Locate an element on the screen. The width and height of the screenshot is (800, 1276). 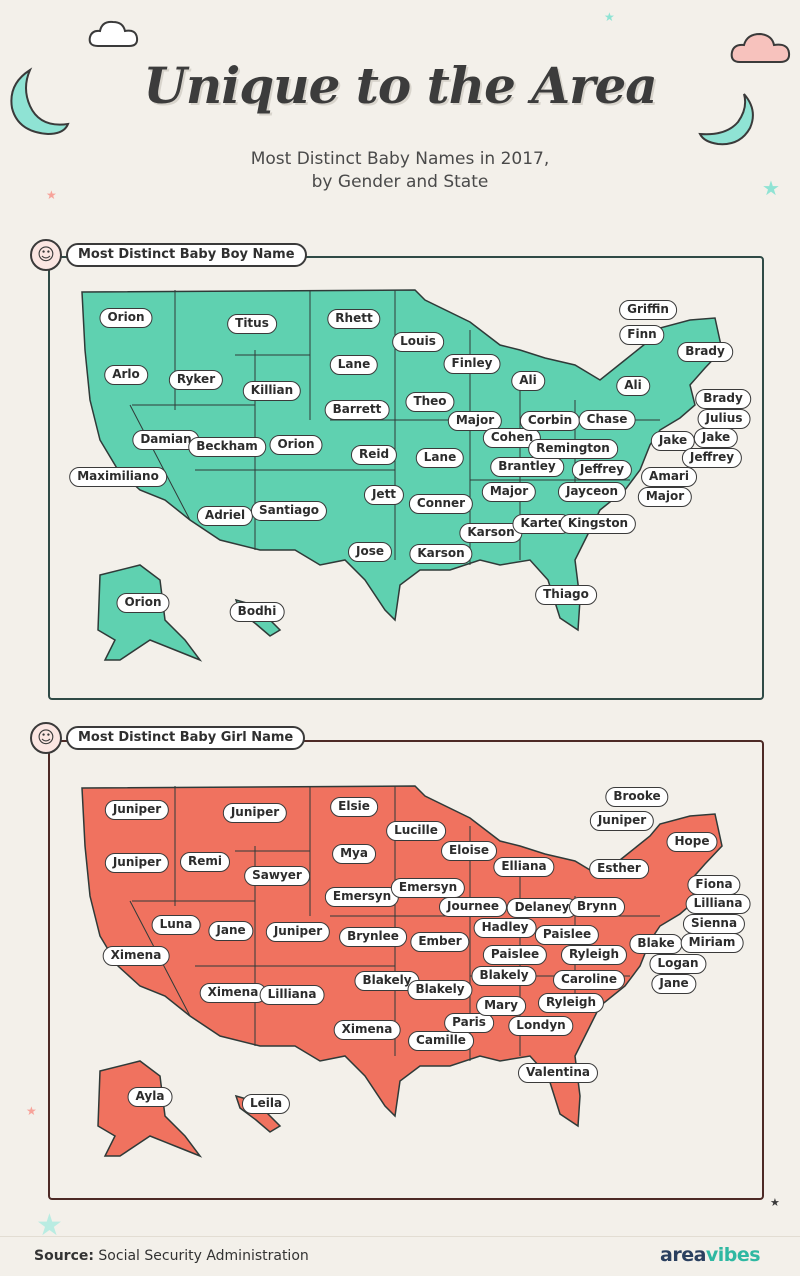
name-label-co: Juniper is located at coordinates (298, 932).